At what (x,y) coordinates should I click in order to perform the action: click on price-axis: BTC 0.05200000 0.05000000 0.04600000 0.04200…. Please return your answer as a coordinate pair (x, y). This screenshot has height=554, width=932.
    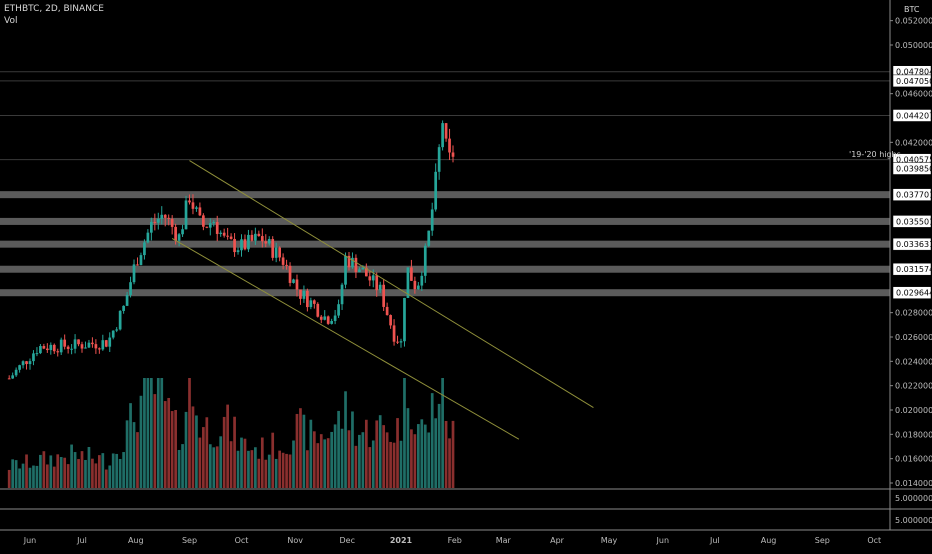
    Looking at the image, I should click on (911, 265).